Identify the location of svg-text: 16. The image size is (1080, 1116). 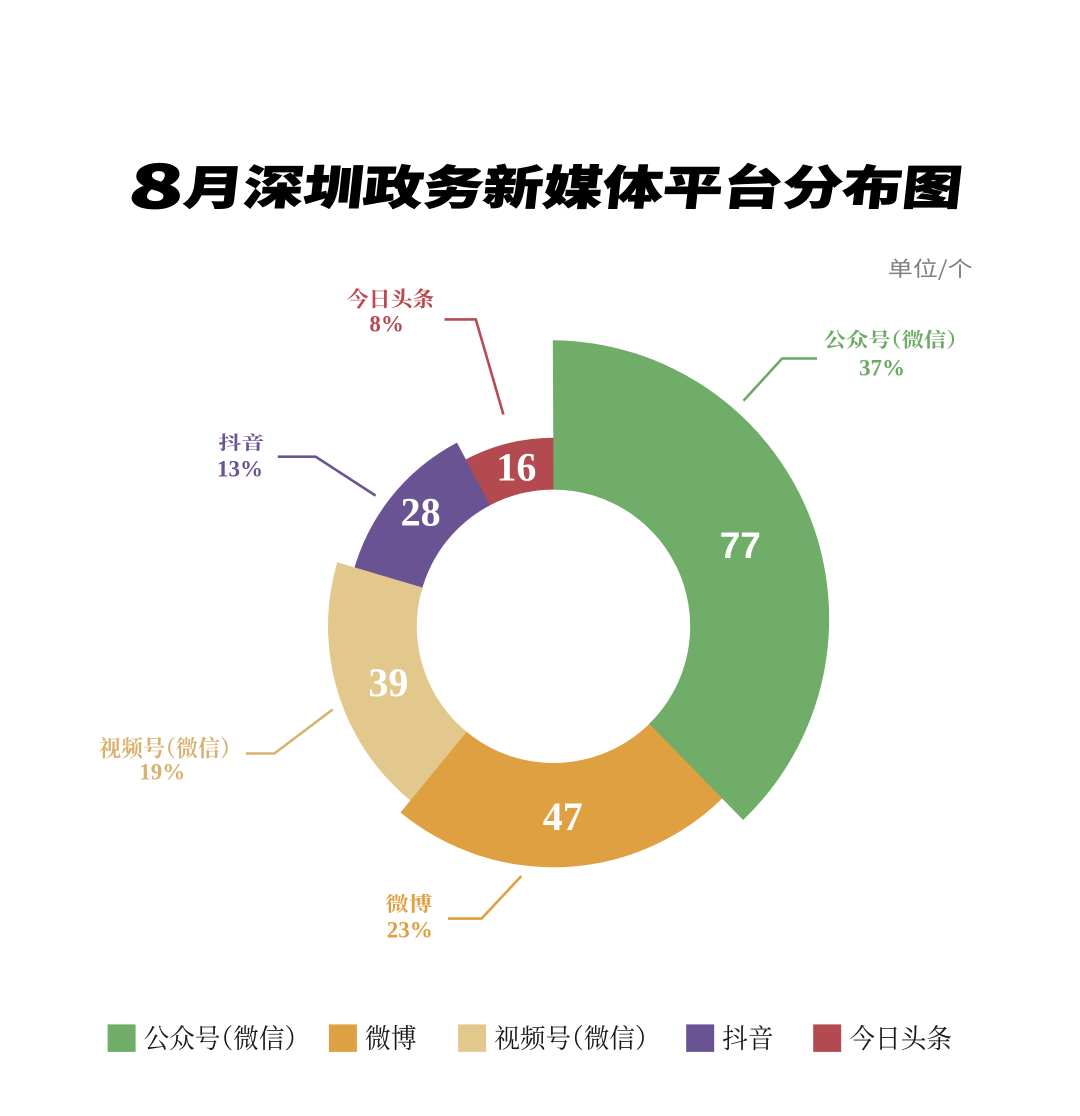
(516, 466).